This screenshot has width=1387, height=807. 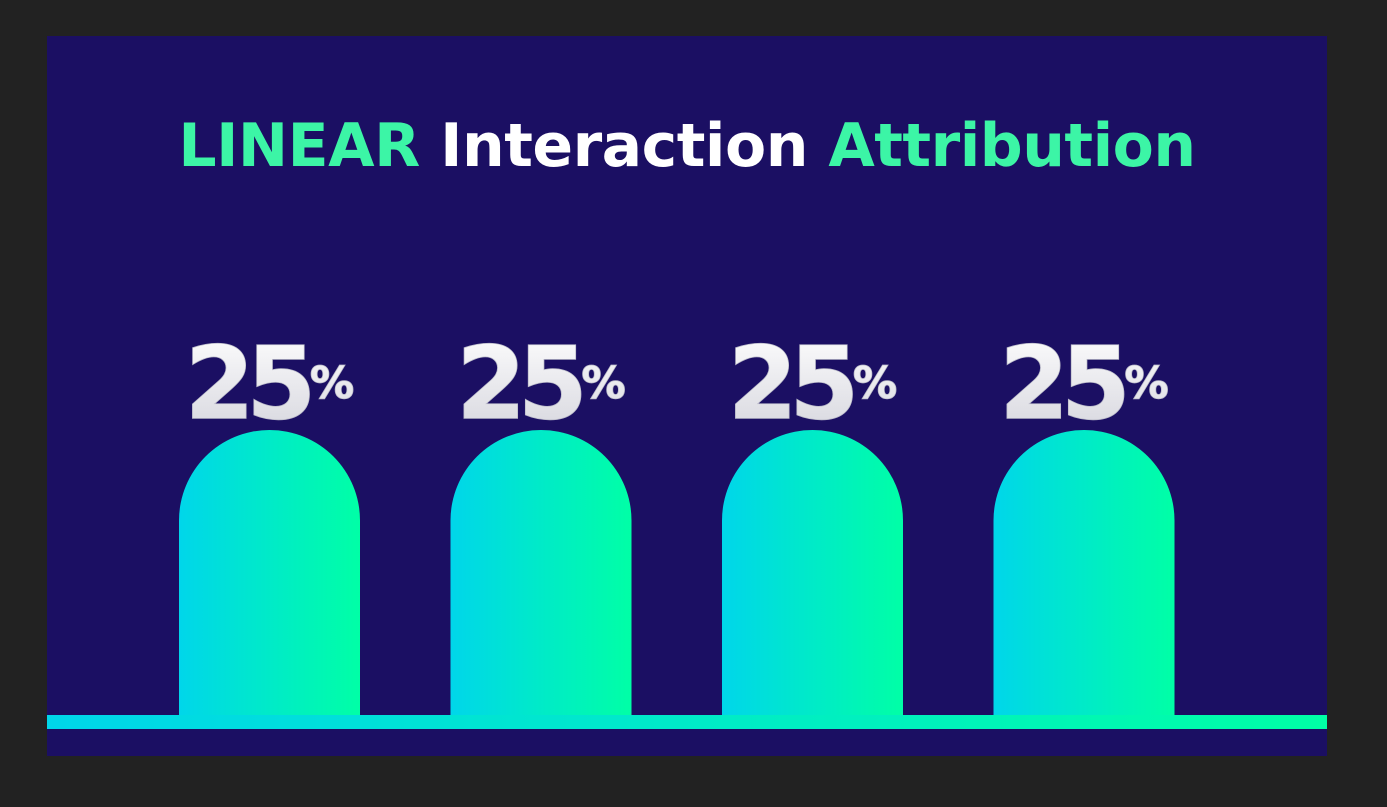 What do you see at coordinates (687, 722) in the screenshot?
I see `chart-baseline` at bounding box center [687, 722].